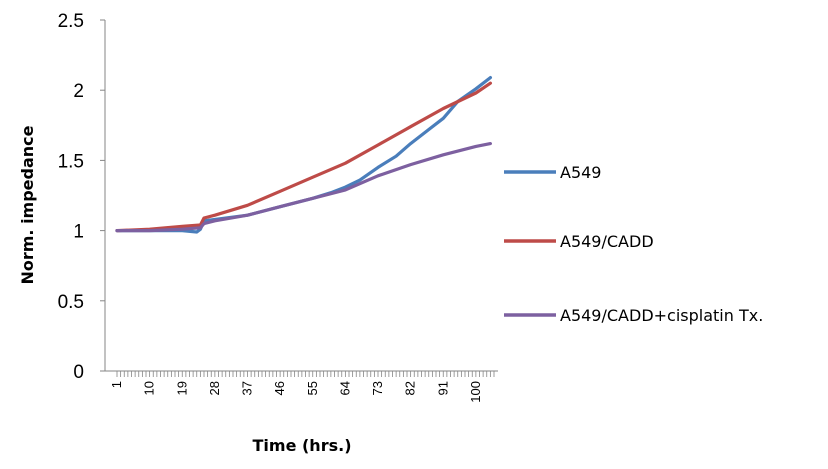 The height and width of the screenshot is (469, 828). What do you see at coordinates (475, 392) in the screenshot?
I see `x-tick-label: 100` at bounding box center [475, 392].